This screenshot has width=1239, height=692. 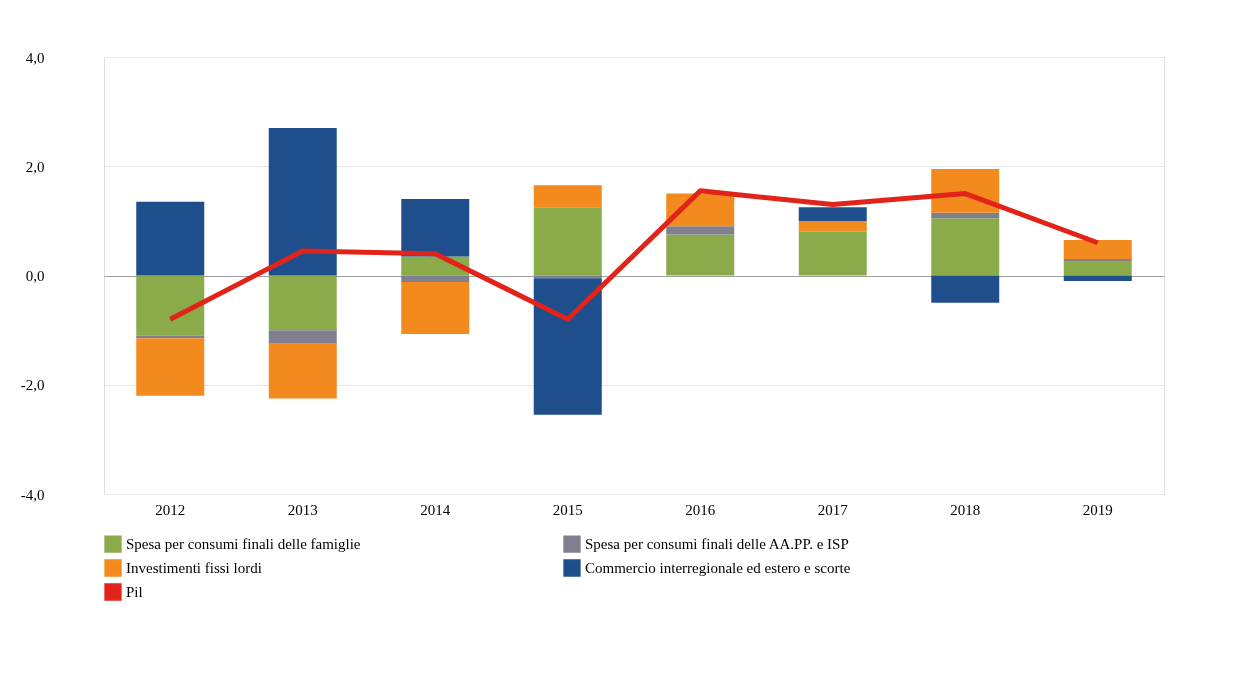 I want to click on legend-label: Investimenti fissi lordi, so click(x=194, y=568).